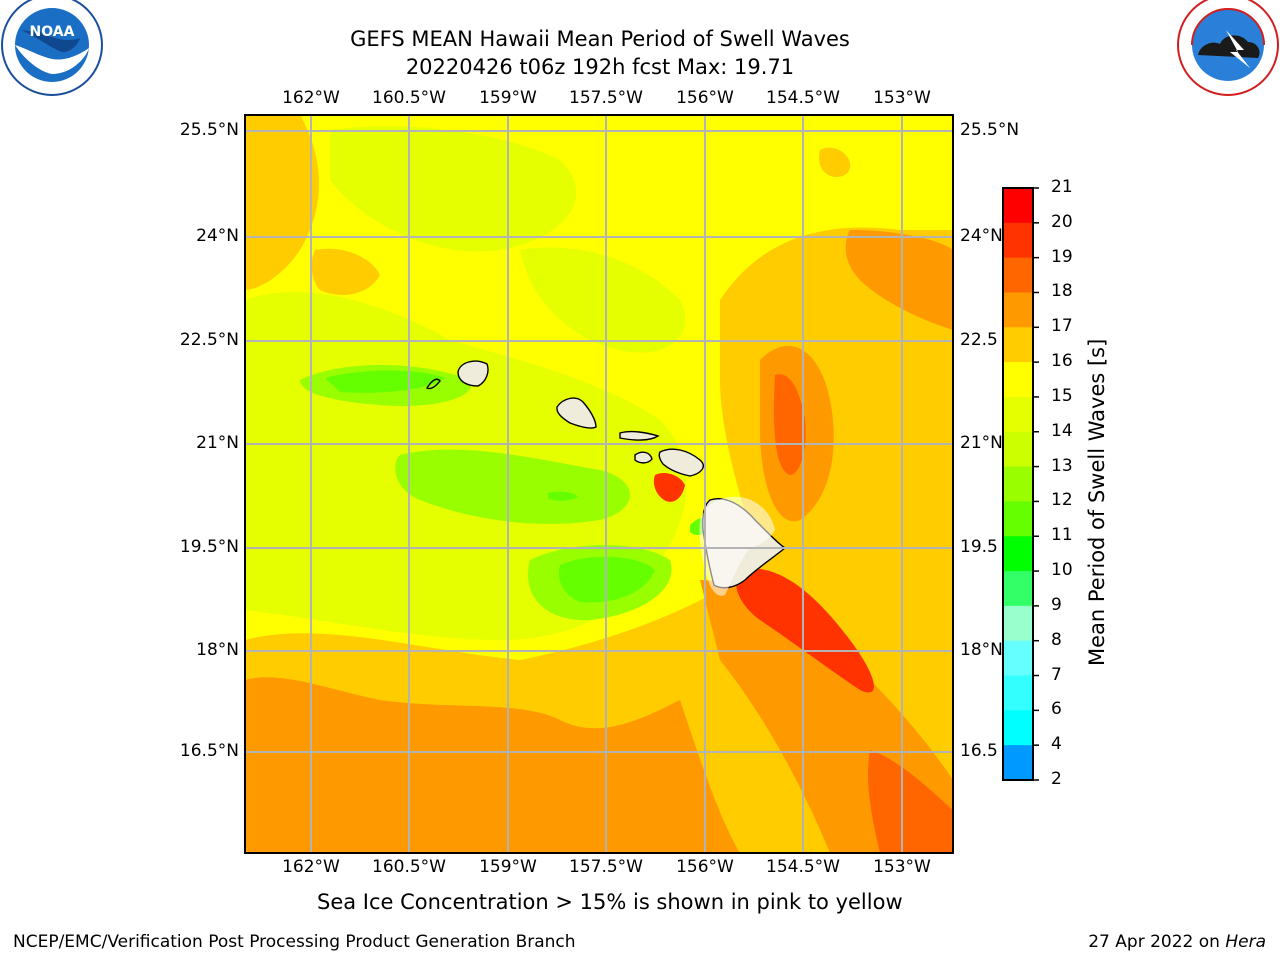  I want to click on colorbar-tick-label: 9, so click(1056, 604).